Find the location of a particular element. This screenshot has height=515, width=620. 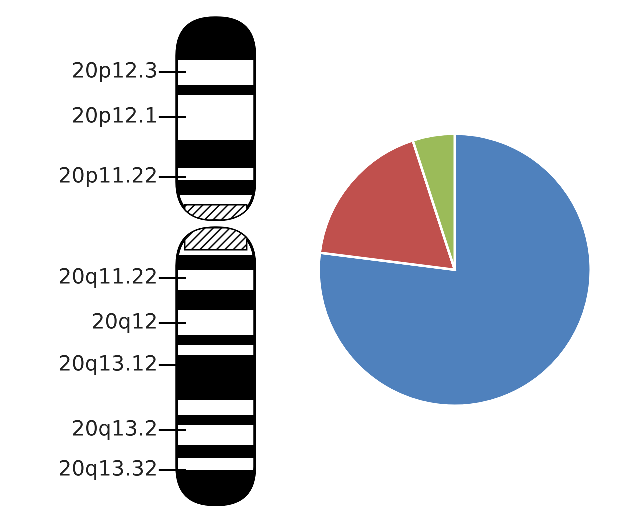

text: 20q11.22 is located at coordinates (108, 278).